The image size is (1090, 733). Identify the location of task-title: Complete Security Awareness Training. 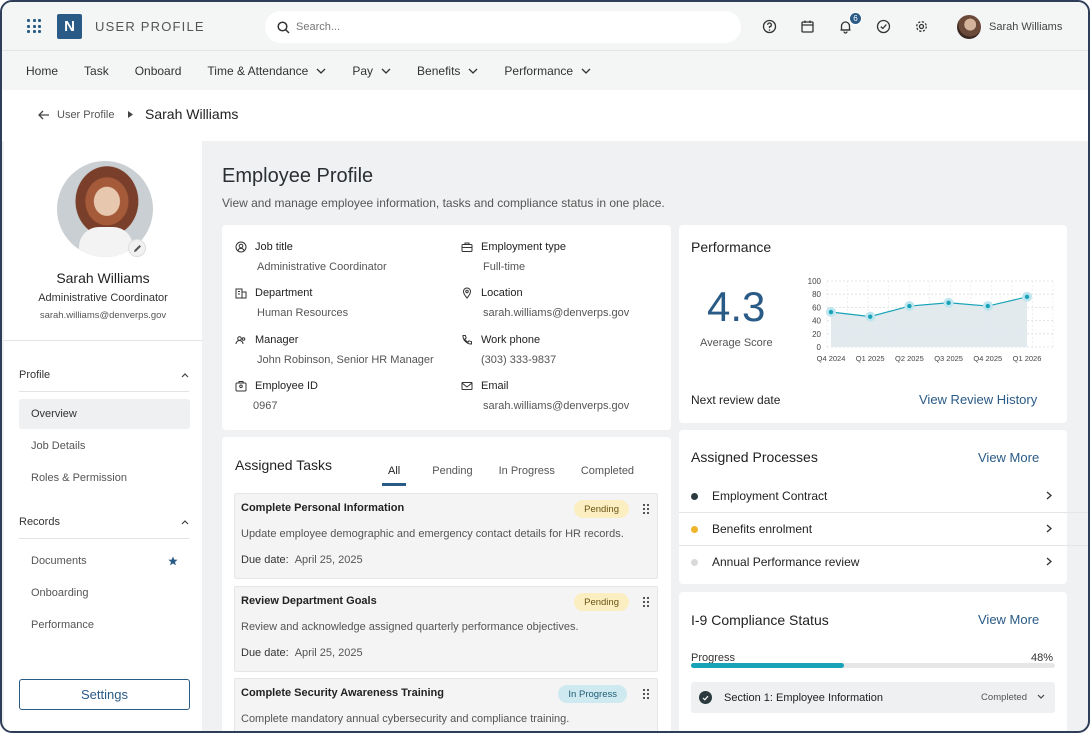
(342, 693).